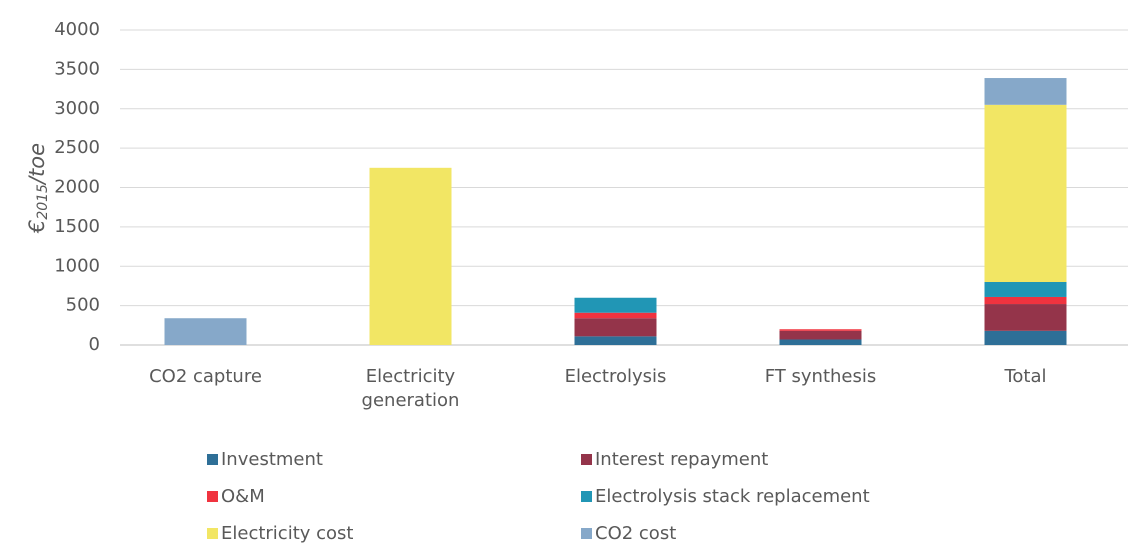  I want to click on legend-item: Electricity cost, so click(280, 533).